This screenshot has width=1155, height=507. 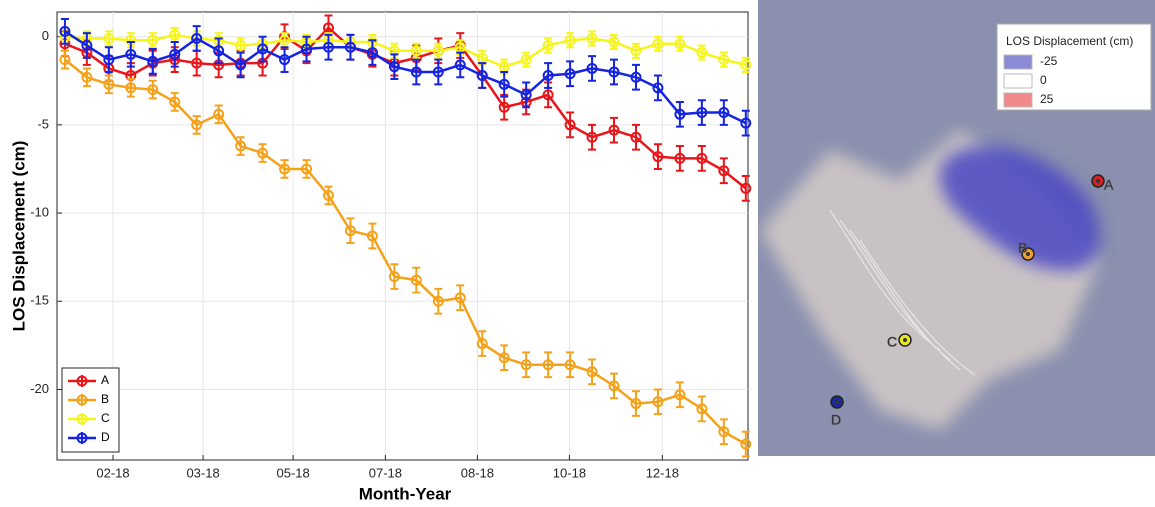 What do you see at coordinates (43, 123) in the screenshot?
I see `y-tick-label: -5` at bounding box center [43, 123].